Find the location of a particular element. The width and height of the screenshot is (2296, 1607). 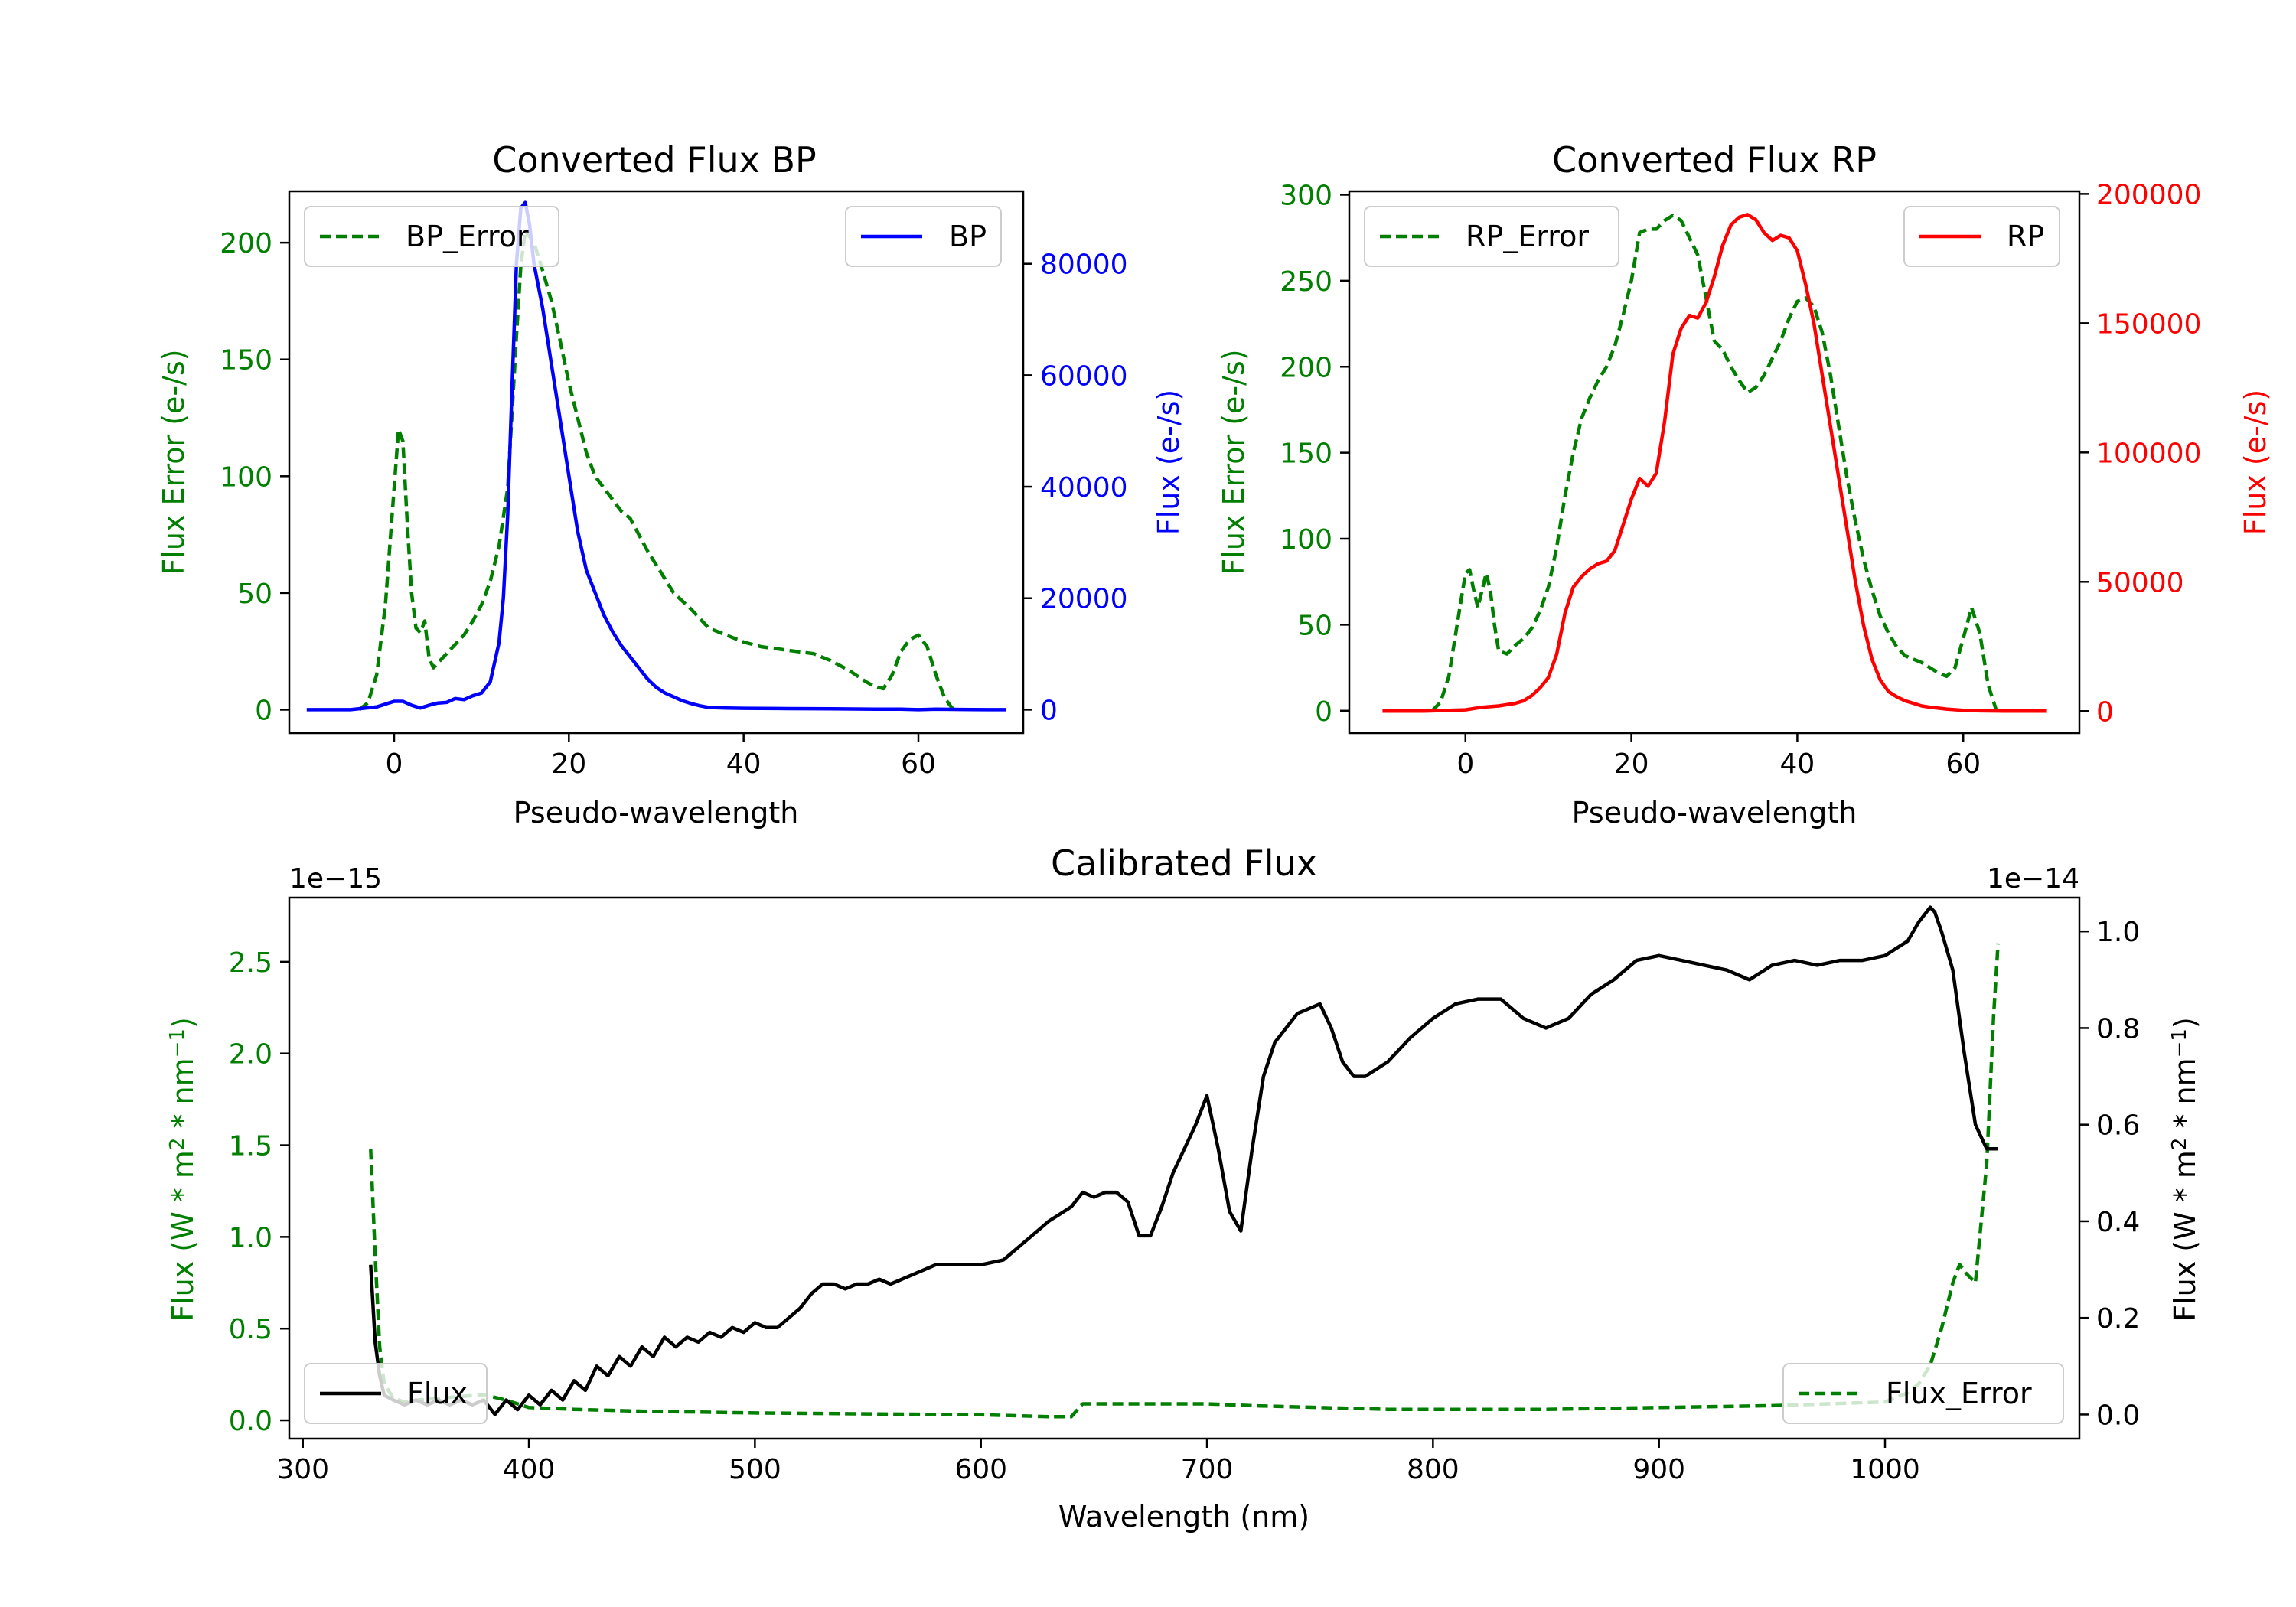

legend-label: Flux is located at coordinates (437, 1393).